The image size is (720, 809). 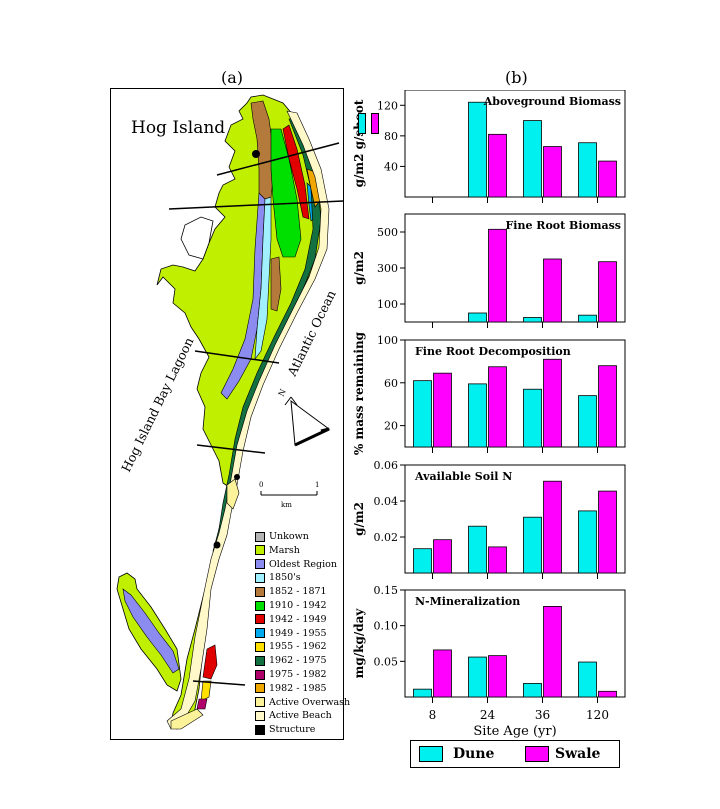 What do you see at coordinates (291, 660) in the screenshot?
I see `map-legend-item: 1962 - 1975` at bounding box center [291, 660].